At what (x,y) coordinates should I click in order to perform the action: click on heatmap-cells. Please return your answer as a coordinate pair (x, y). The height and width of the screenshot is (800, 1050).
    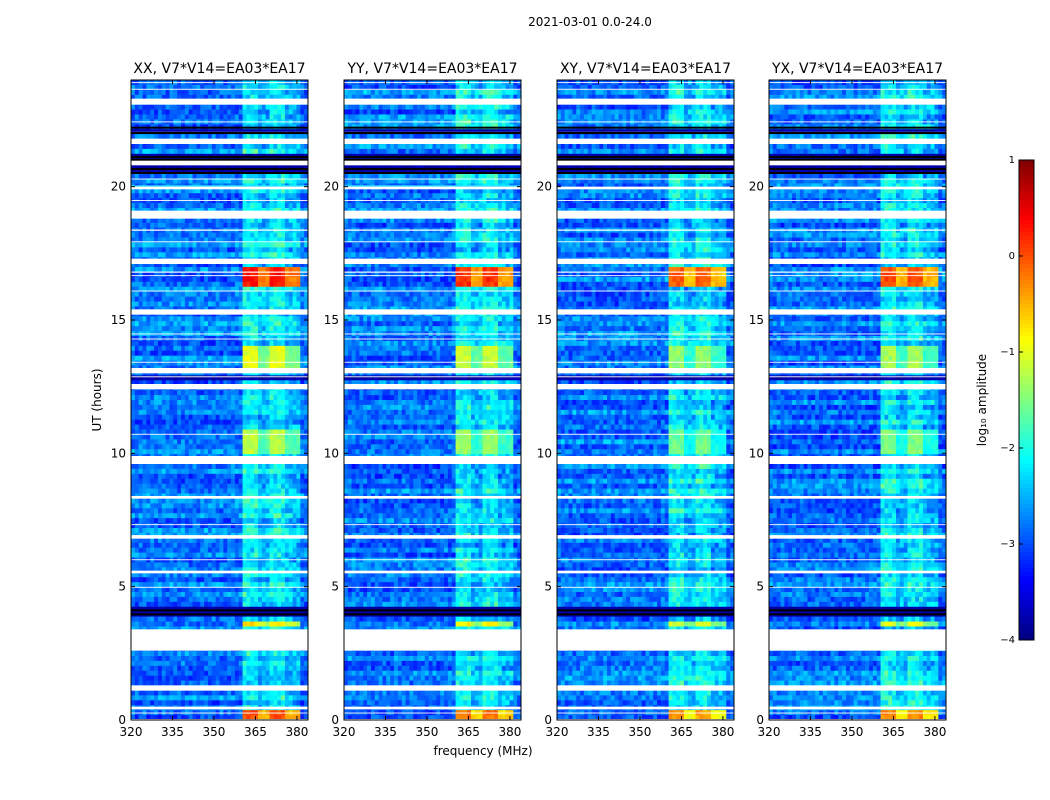
    Looking at the image, I should click on (220, 400).